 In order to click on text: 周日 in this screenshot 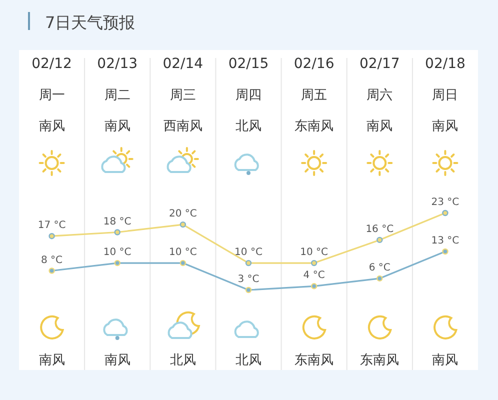, I will do `click(445, 95)`.